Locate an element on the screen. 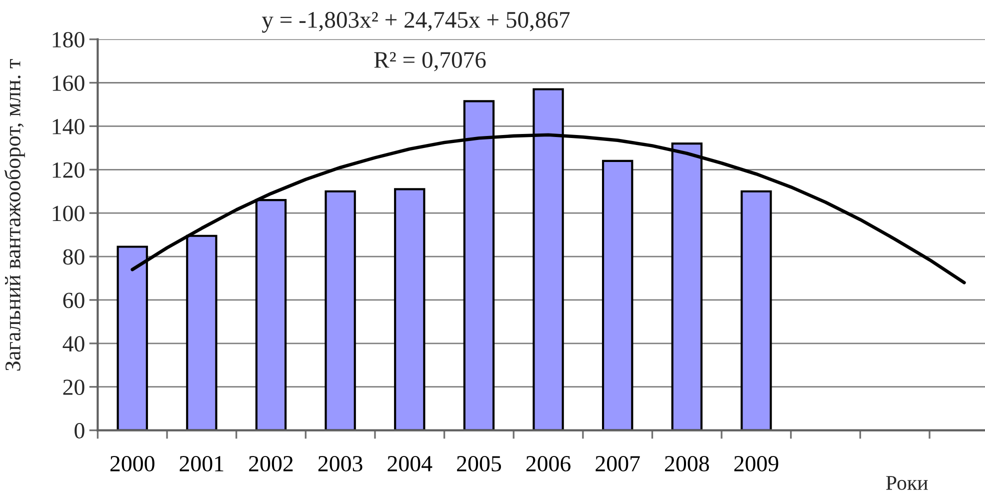 The image size is (985, 494). text: y = -1,803x² + 24,745x + 50,867 is located at coordinates (416, 22).